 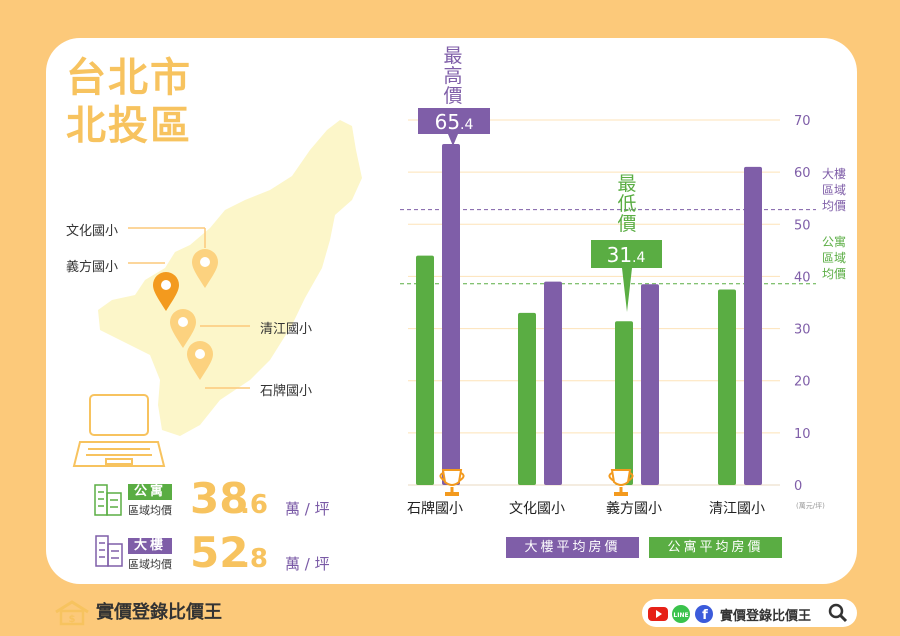 I want to click on max-label: 高, so click(x=452, y=76).